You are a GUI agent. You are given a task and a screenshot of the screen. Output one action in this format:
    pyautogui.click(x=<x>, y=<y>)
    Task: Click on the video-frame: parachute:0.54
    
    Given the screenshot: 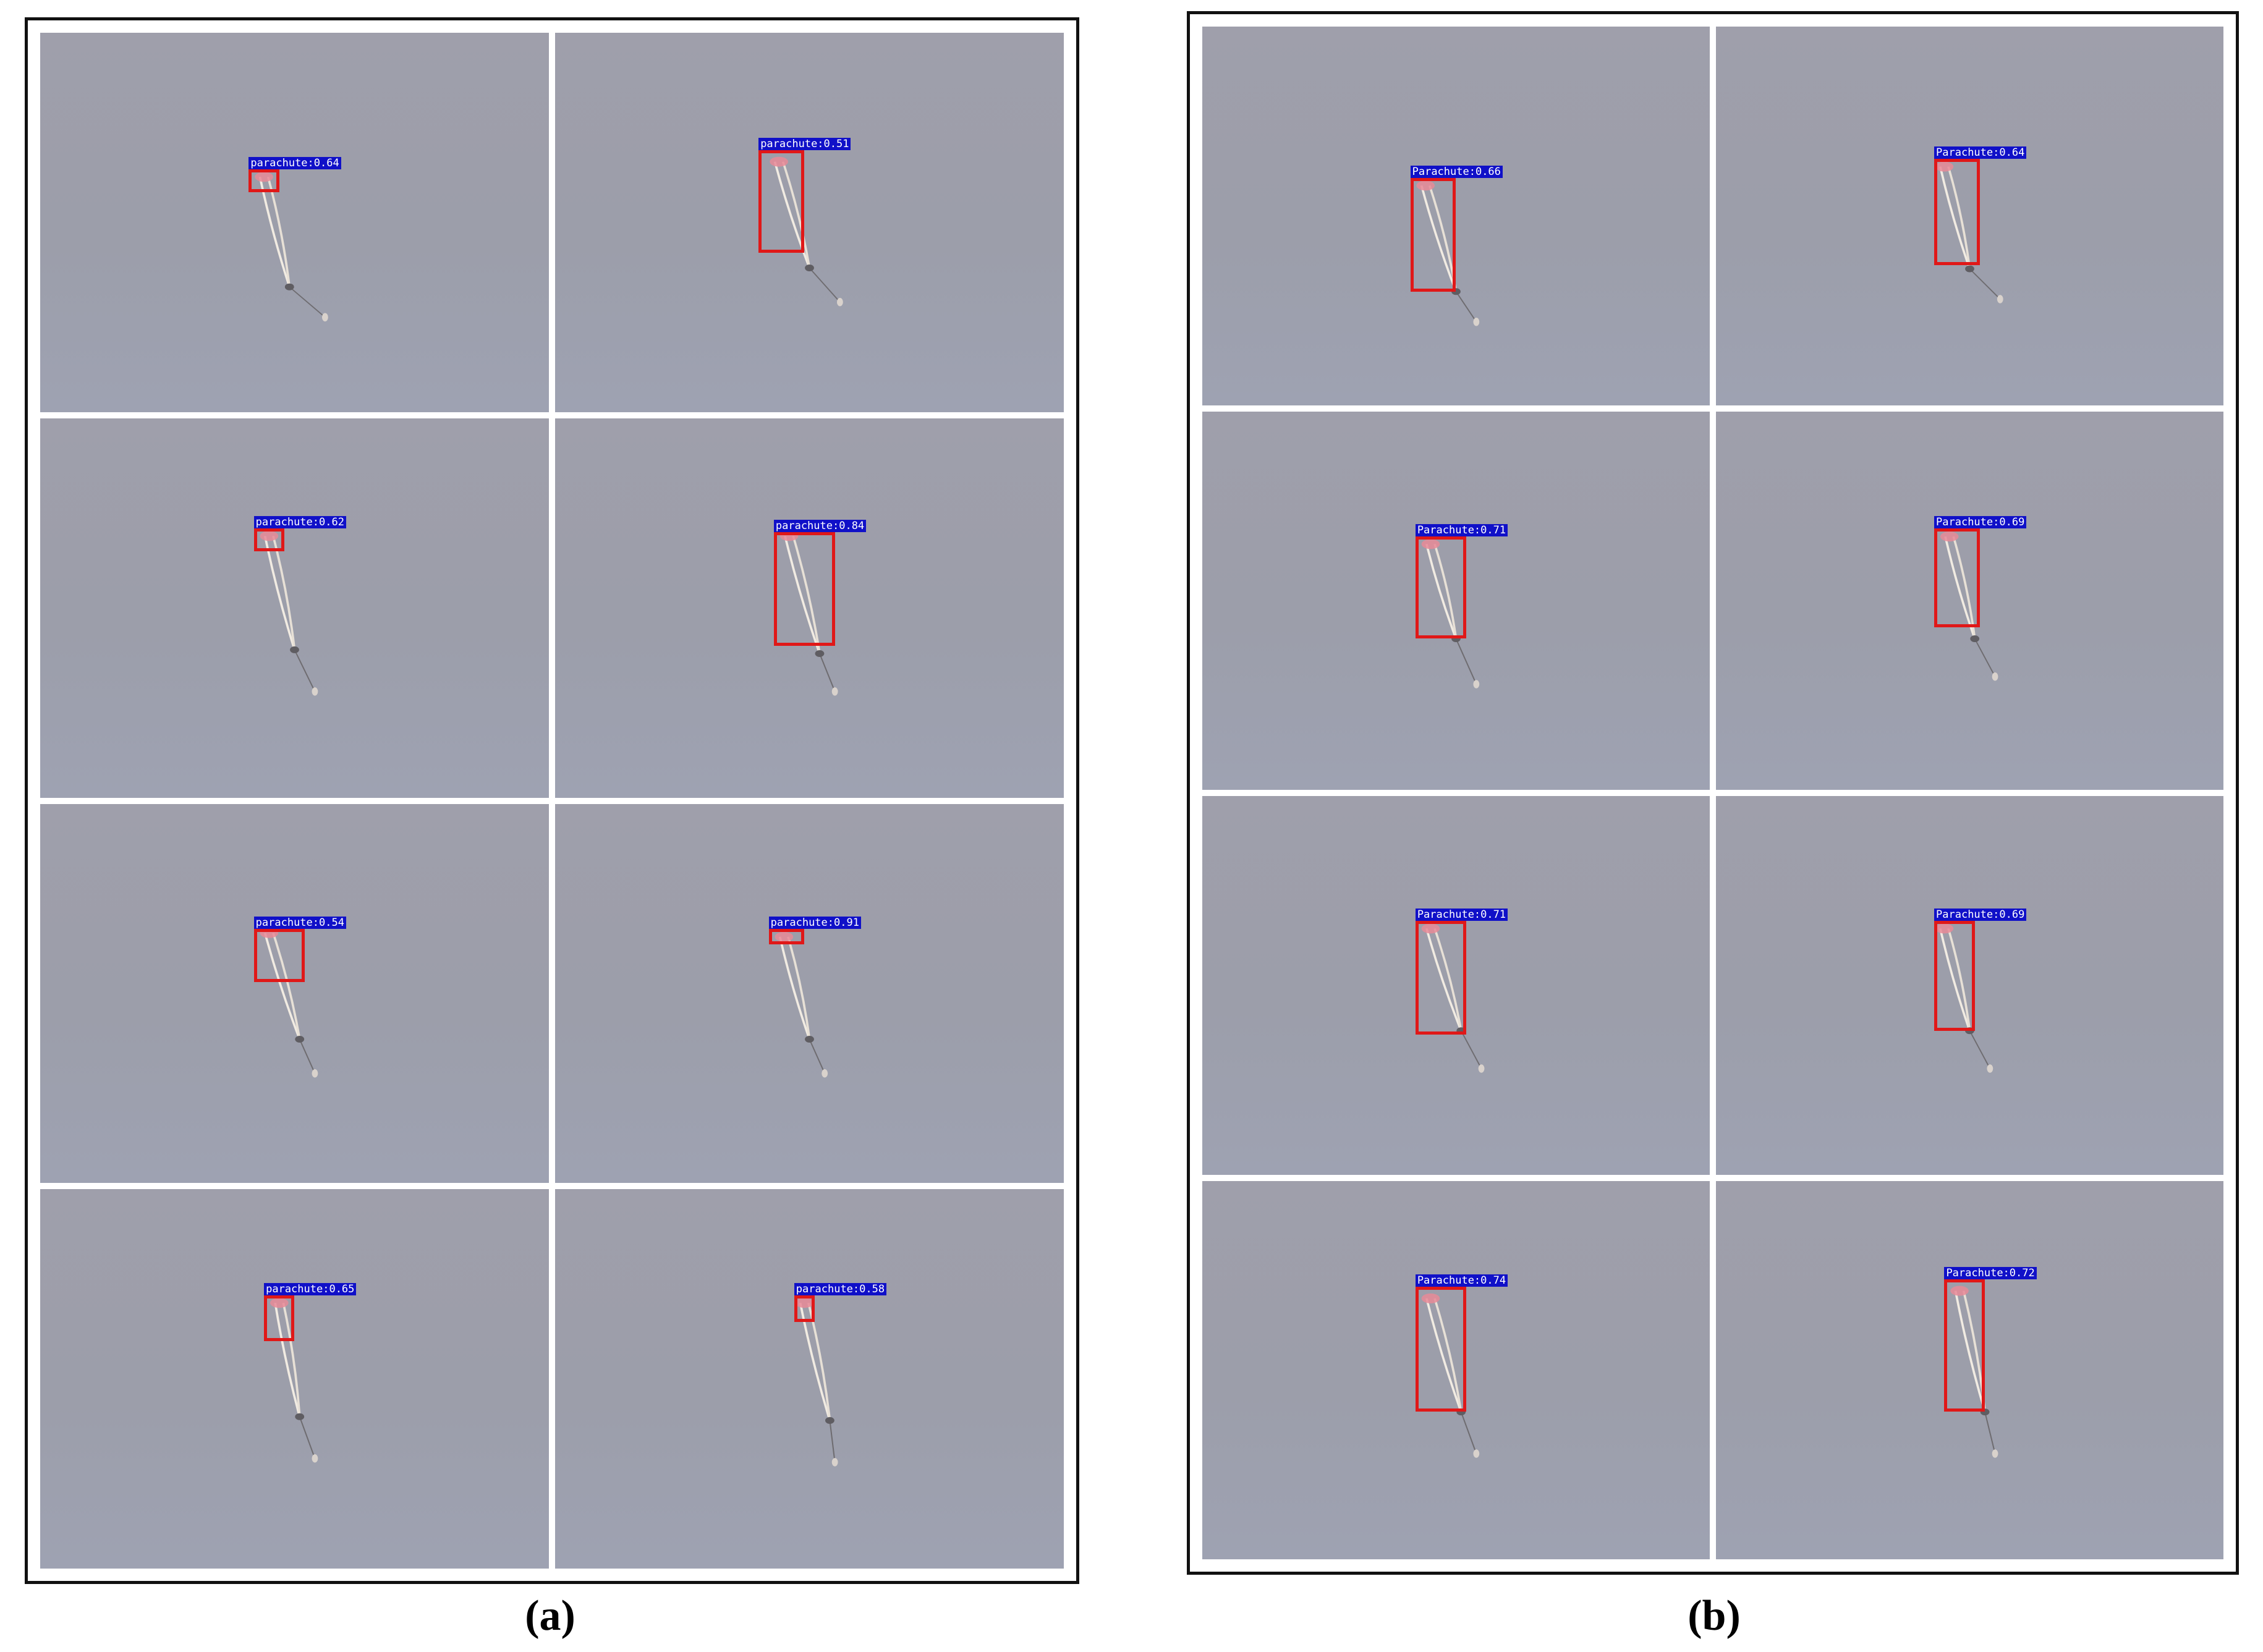 What is the action you would take?
    pyautogui.click(x=294, y=993)
    